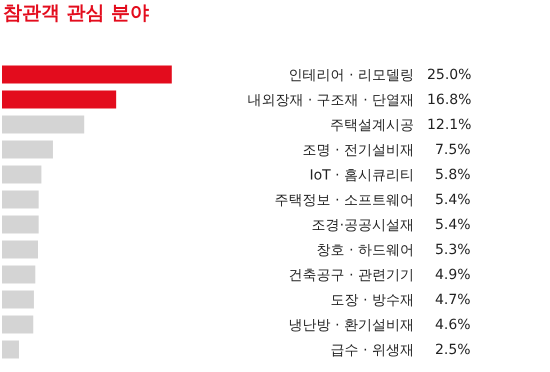 Image resolution: width=550 pixels, height=372 pixels. I want to click on data-label: 25.0%, so click(449, 75).